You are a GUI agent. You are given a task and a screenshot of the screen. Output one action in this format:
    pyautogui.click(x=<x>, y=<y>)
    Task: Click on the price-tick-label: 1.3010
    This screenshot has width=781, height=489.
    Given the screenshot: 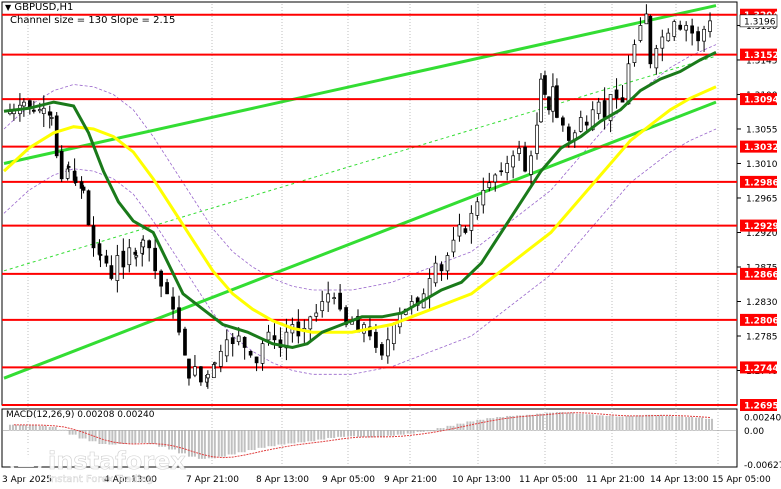 What is the action you would take?
    pyautogui.click(x=762, y=165)
    